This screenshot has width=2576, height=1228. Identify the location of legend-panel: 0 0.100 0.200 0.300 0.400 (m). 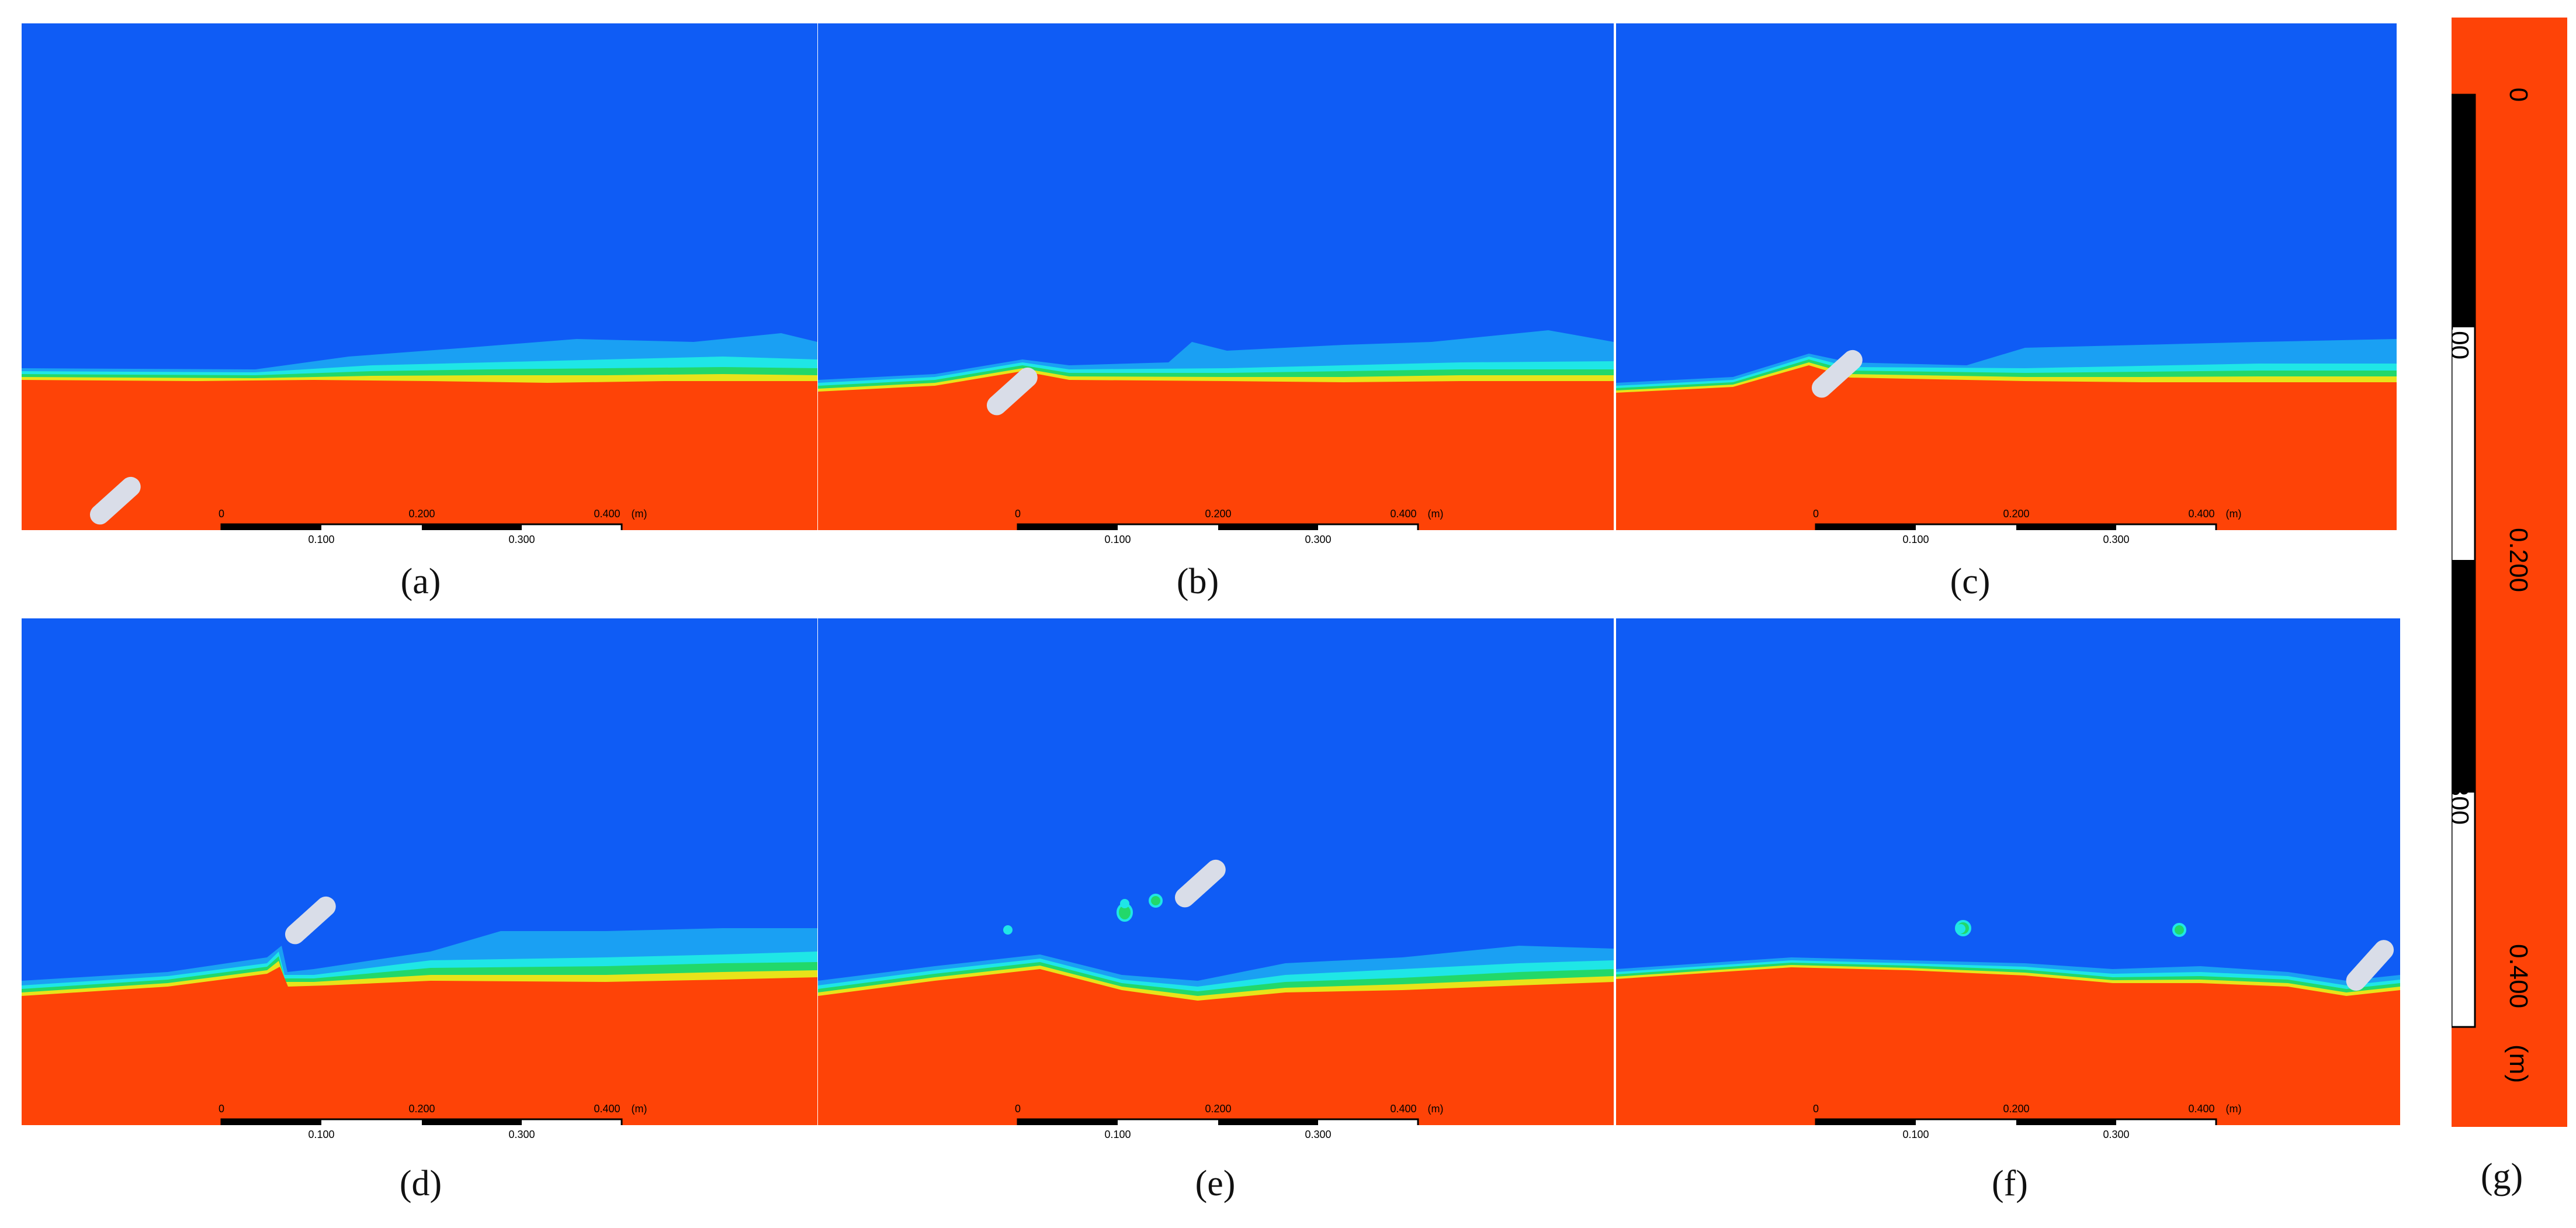
(2506, 572).